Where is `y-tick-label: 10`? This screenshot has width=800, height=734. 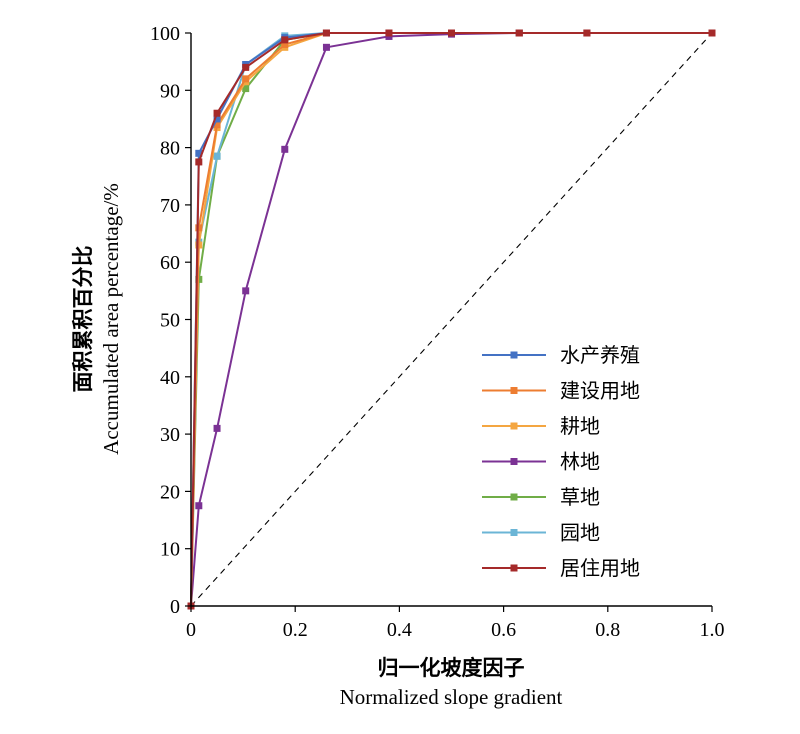 y-tick-label: 10 is located at coordinates (170, 550).